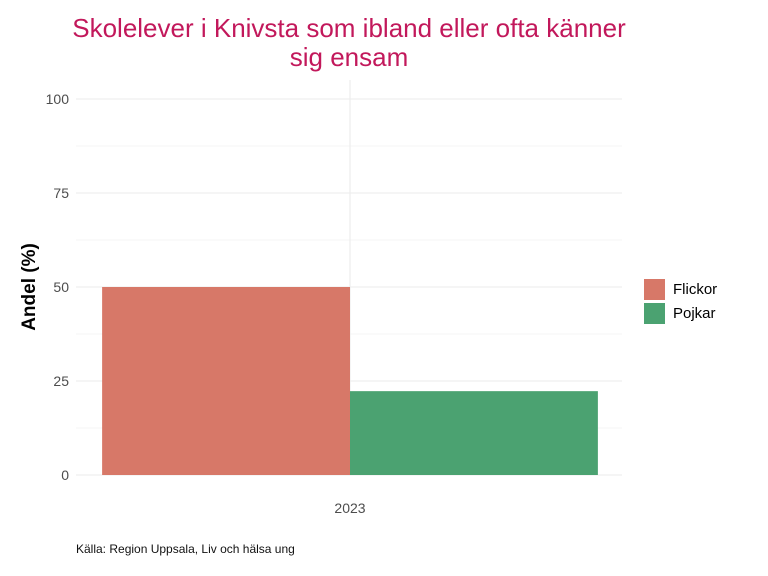 This screenshot has height=576, width=768. What do you see at coordinates (349, 57) in the screenshot?
I see `chart-title-line-2: sig ensam` at bounding box center [349, 57].